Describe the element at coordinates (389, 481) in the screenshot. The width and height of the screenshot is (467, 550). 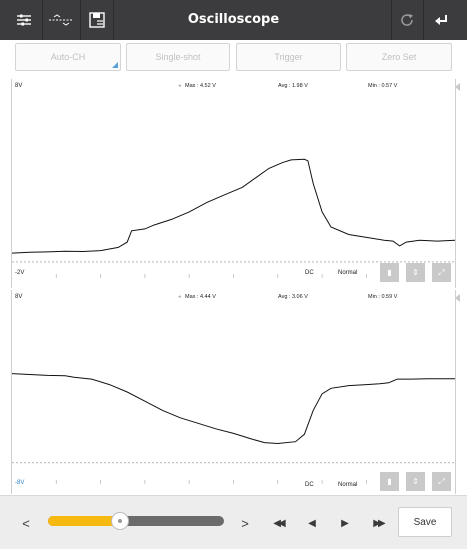
I see `channel-2-freeze-button: ▮` at that location.